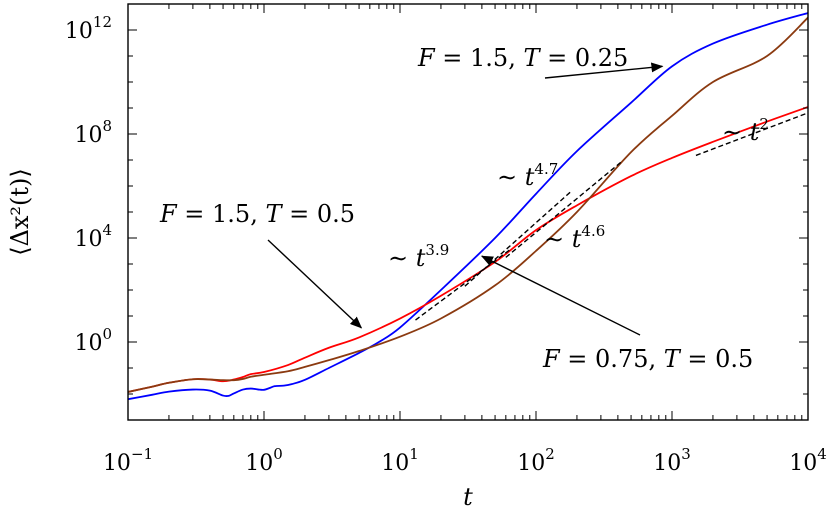 The image size is (831, 513). What do you see at coordinates (93, 132) in the screenshot?
I see `y-tick-label: 10⁸` at bounding box center [93, 132].